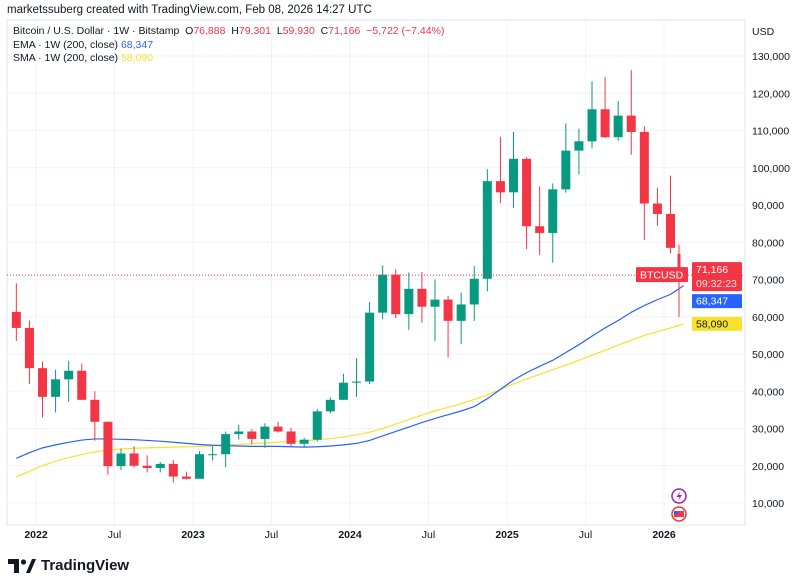 This screenshot has width=800, height=588. I want to click on y-tick-label: 50,000, so click(768, 355).